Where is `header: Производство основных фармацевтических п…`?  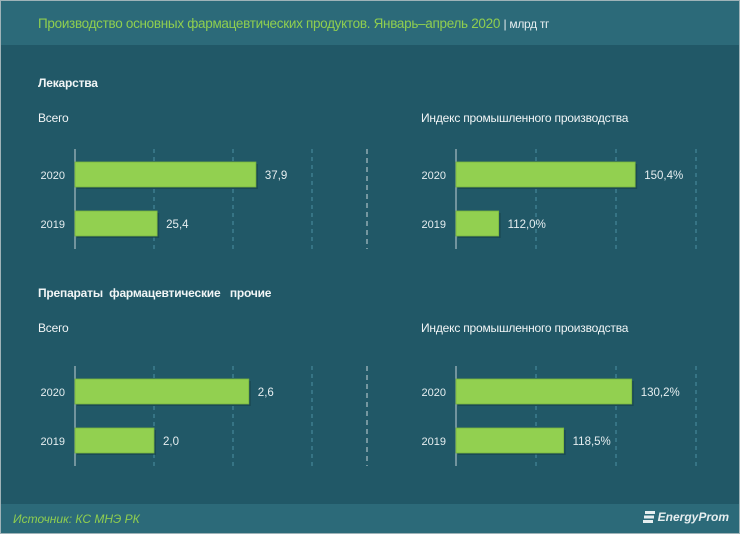
header: Производство основных фармацевтических п… is located at coordinates (370, 23).